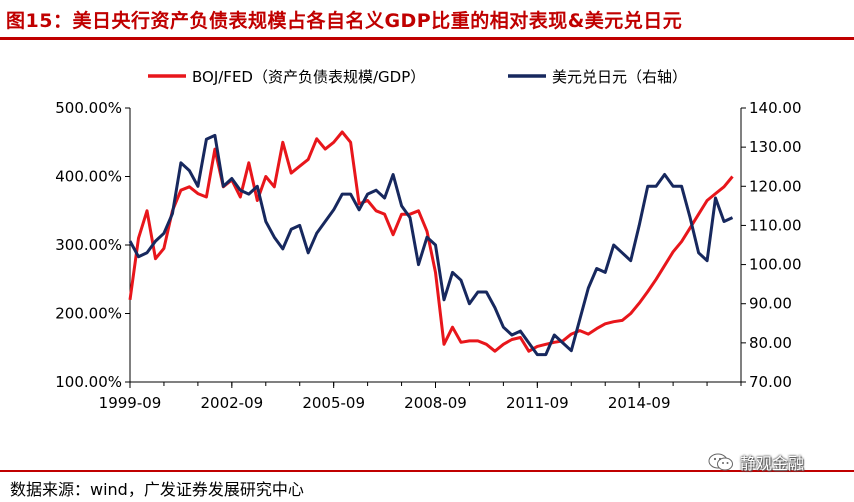 This screenshot has height=502, width=854. I want to click on y-left-tick-label: 100.00%, so click(88, 382).